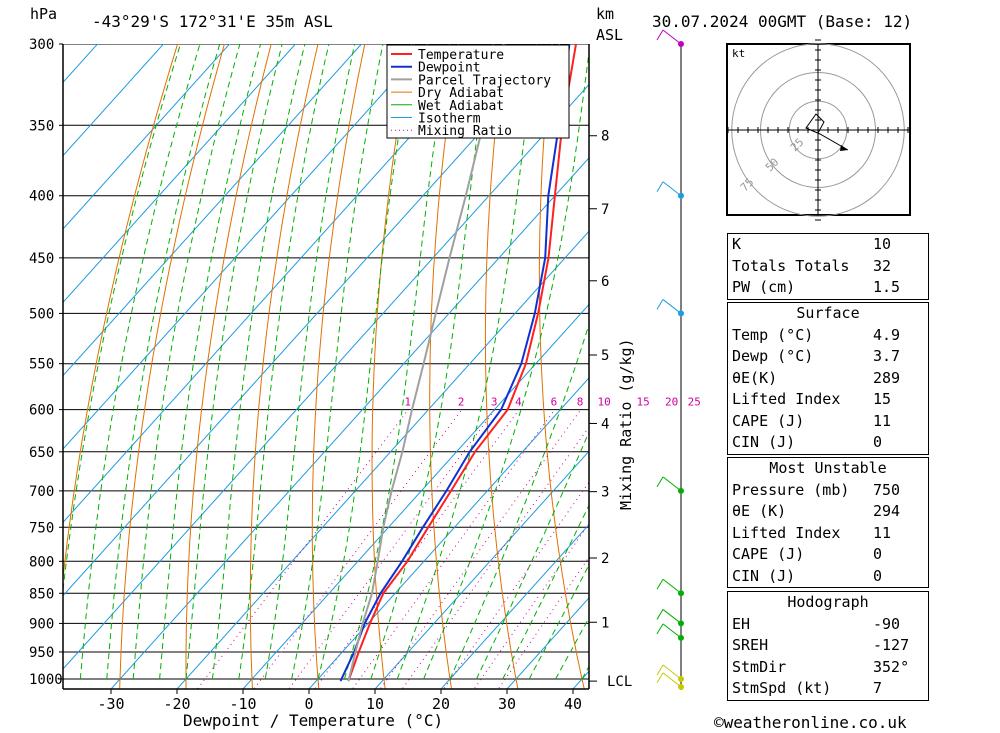  What do you see at coordinates (41, 453) in the screenshot?
I see `pressure-tick-label: 650` at bounding box center [41, 453].